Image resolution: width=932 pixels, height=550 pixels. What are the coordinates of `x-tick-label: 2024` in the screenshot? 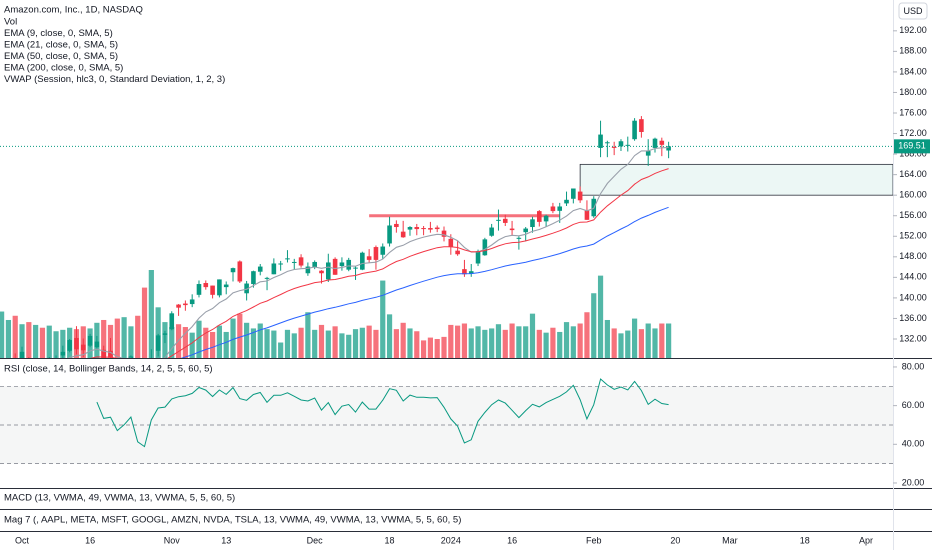 It's located at (451, 540).